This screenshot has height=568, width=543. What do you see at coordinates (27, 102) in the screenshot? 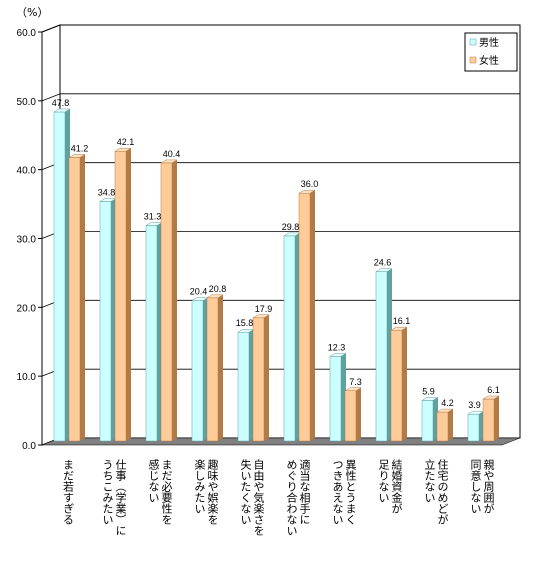
I see `y-tick-label: 50.0` at bounding box center [27, 102].